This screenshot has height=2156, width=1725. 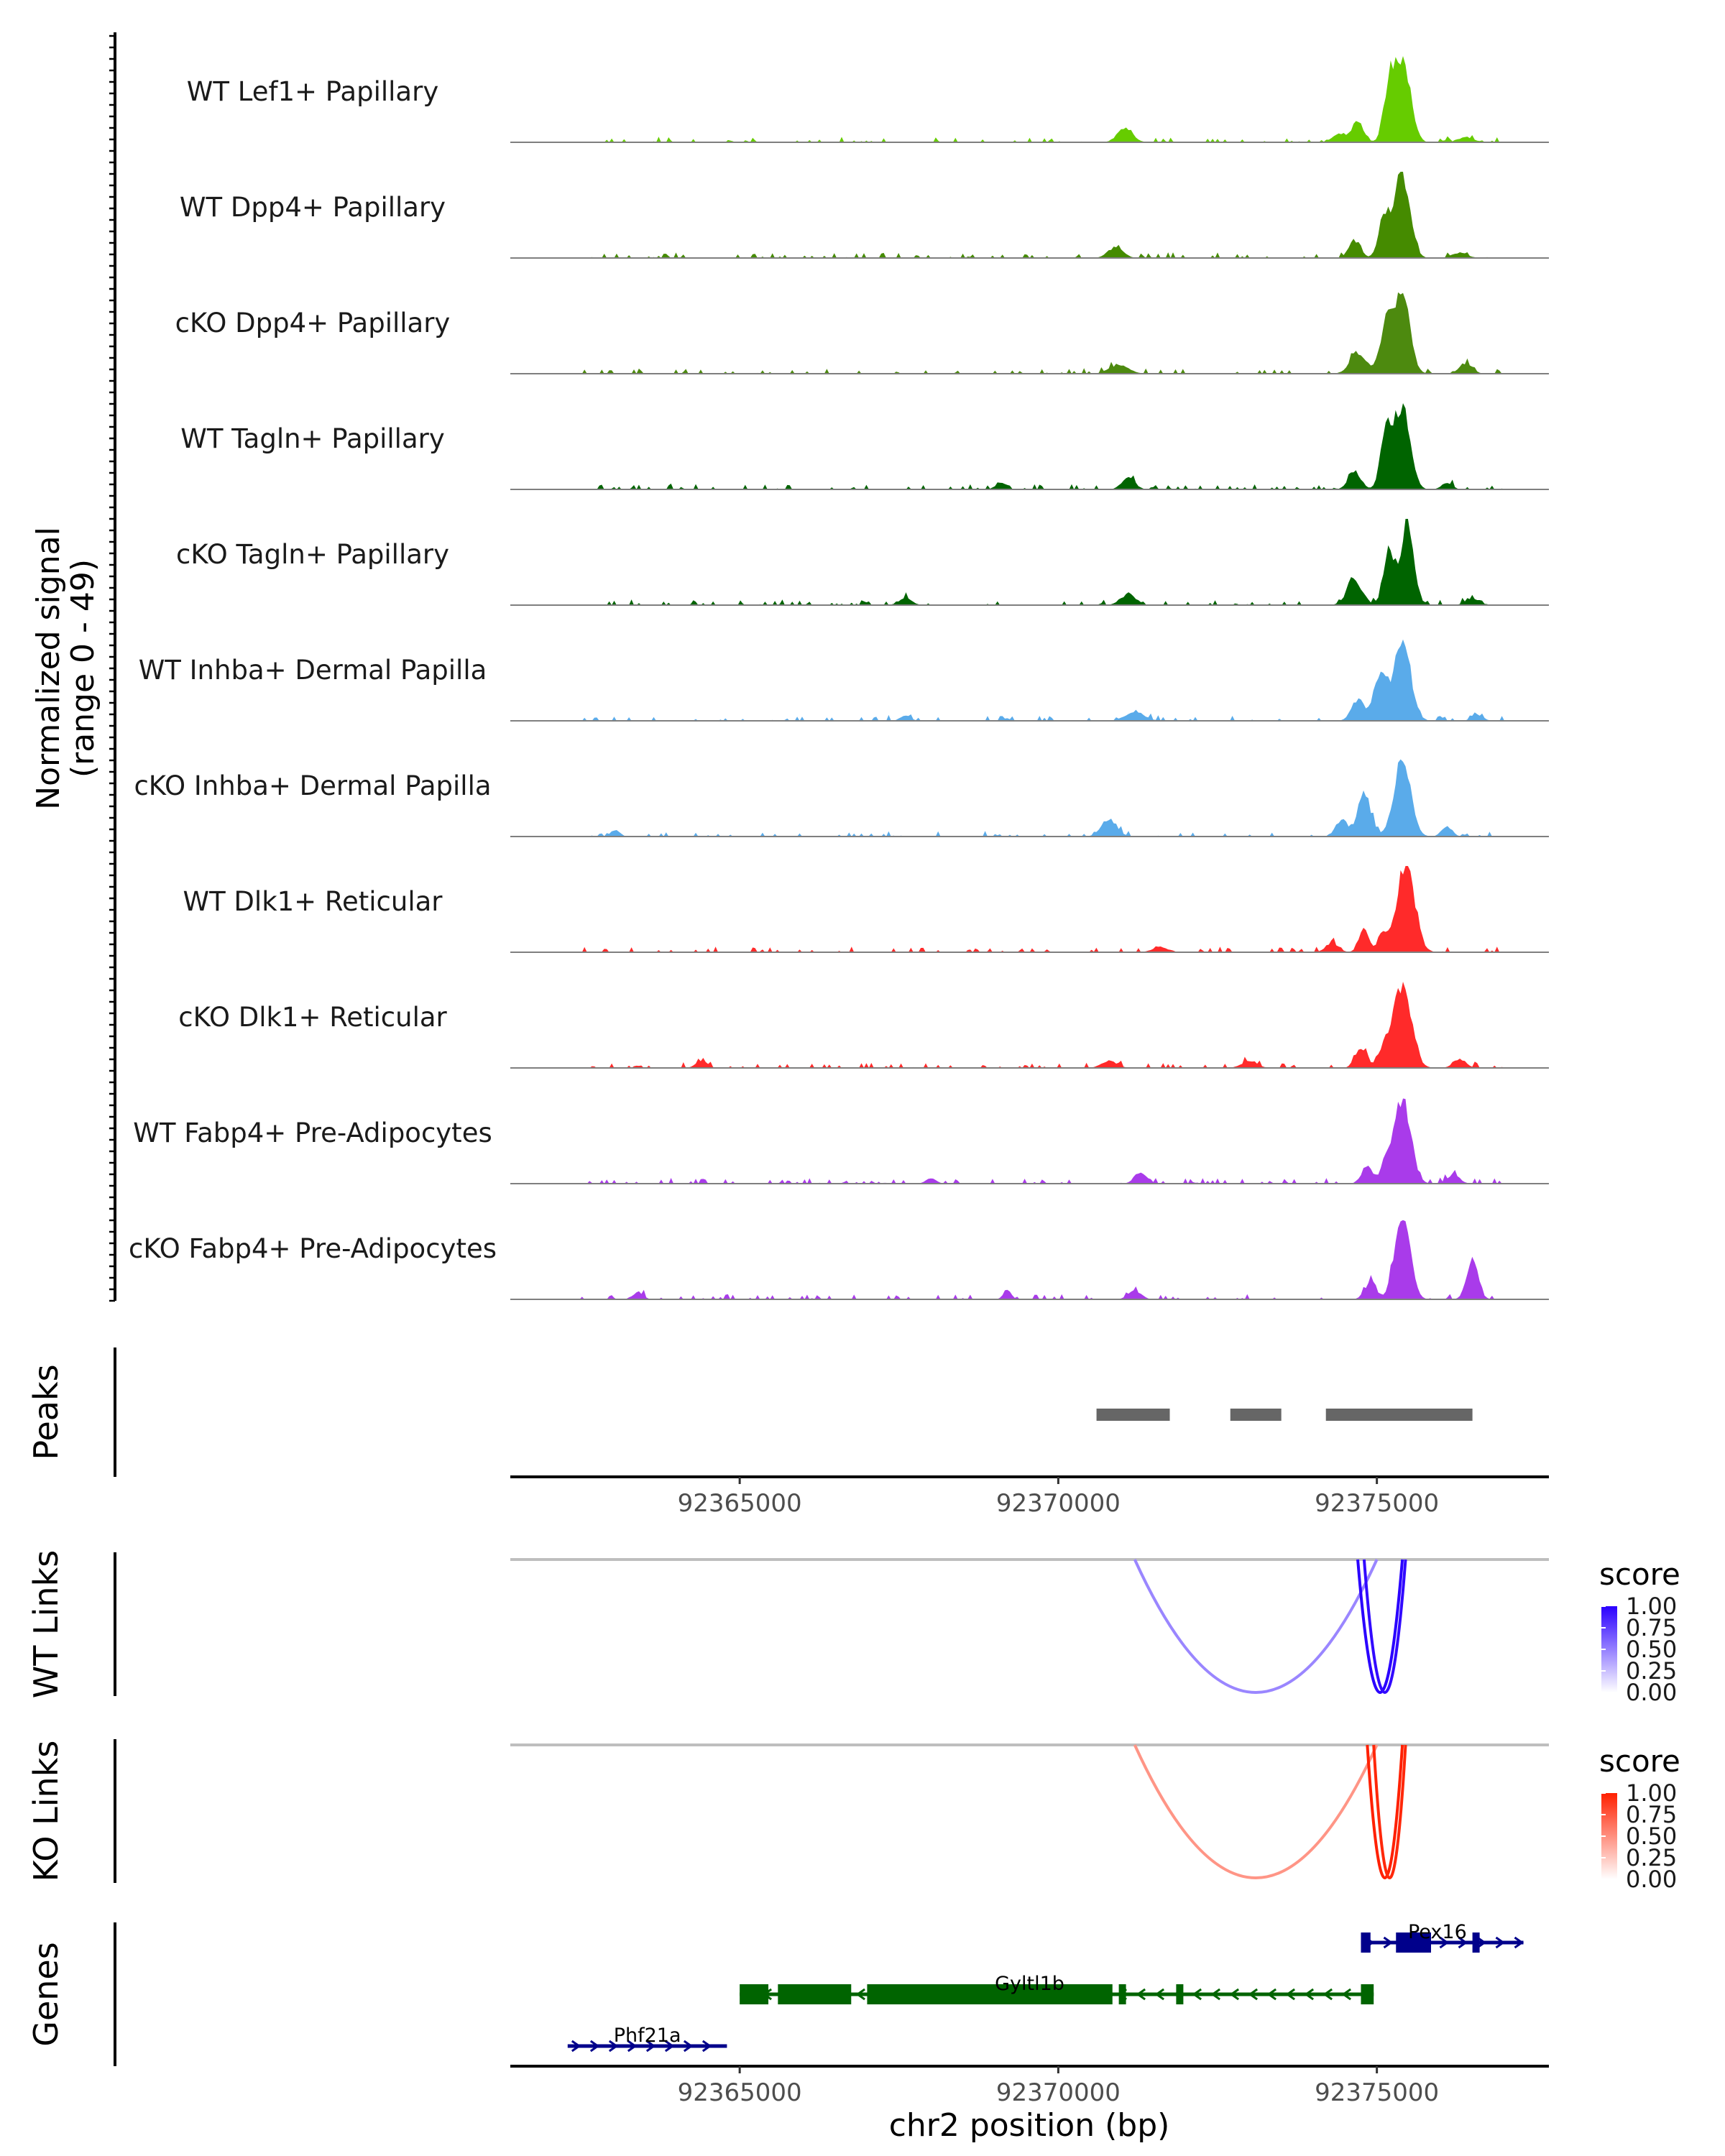 What do you see at coordinates (83, 668) in the screenshot?
I see `coverage-y-label-line2: (range 0 - 49)` at bounding box center [83, 668].